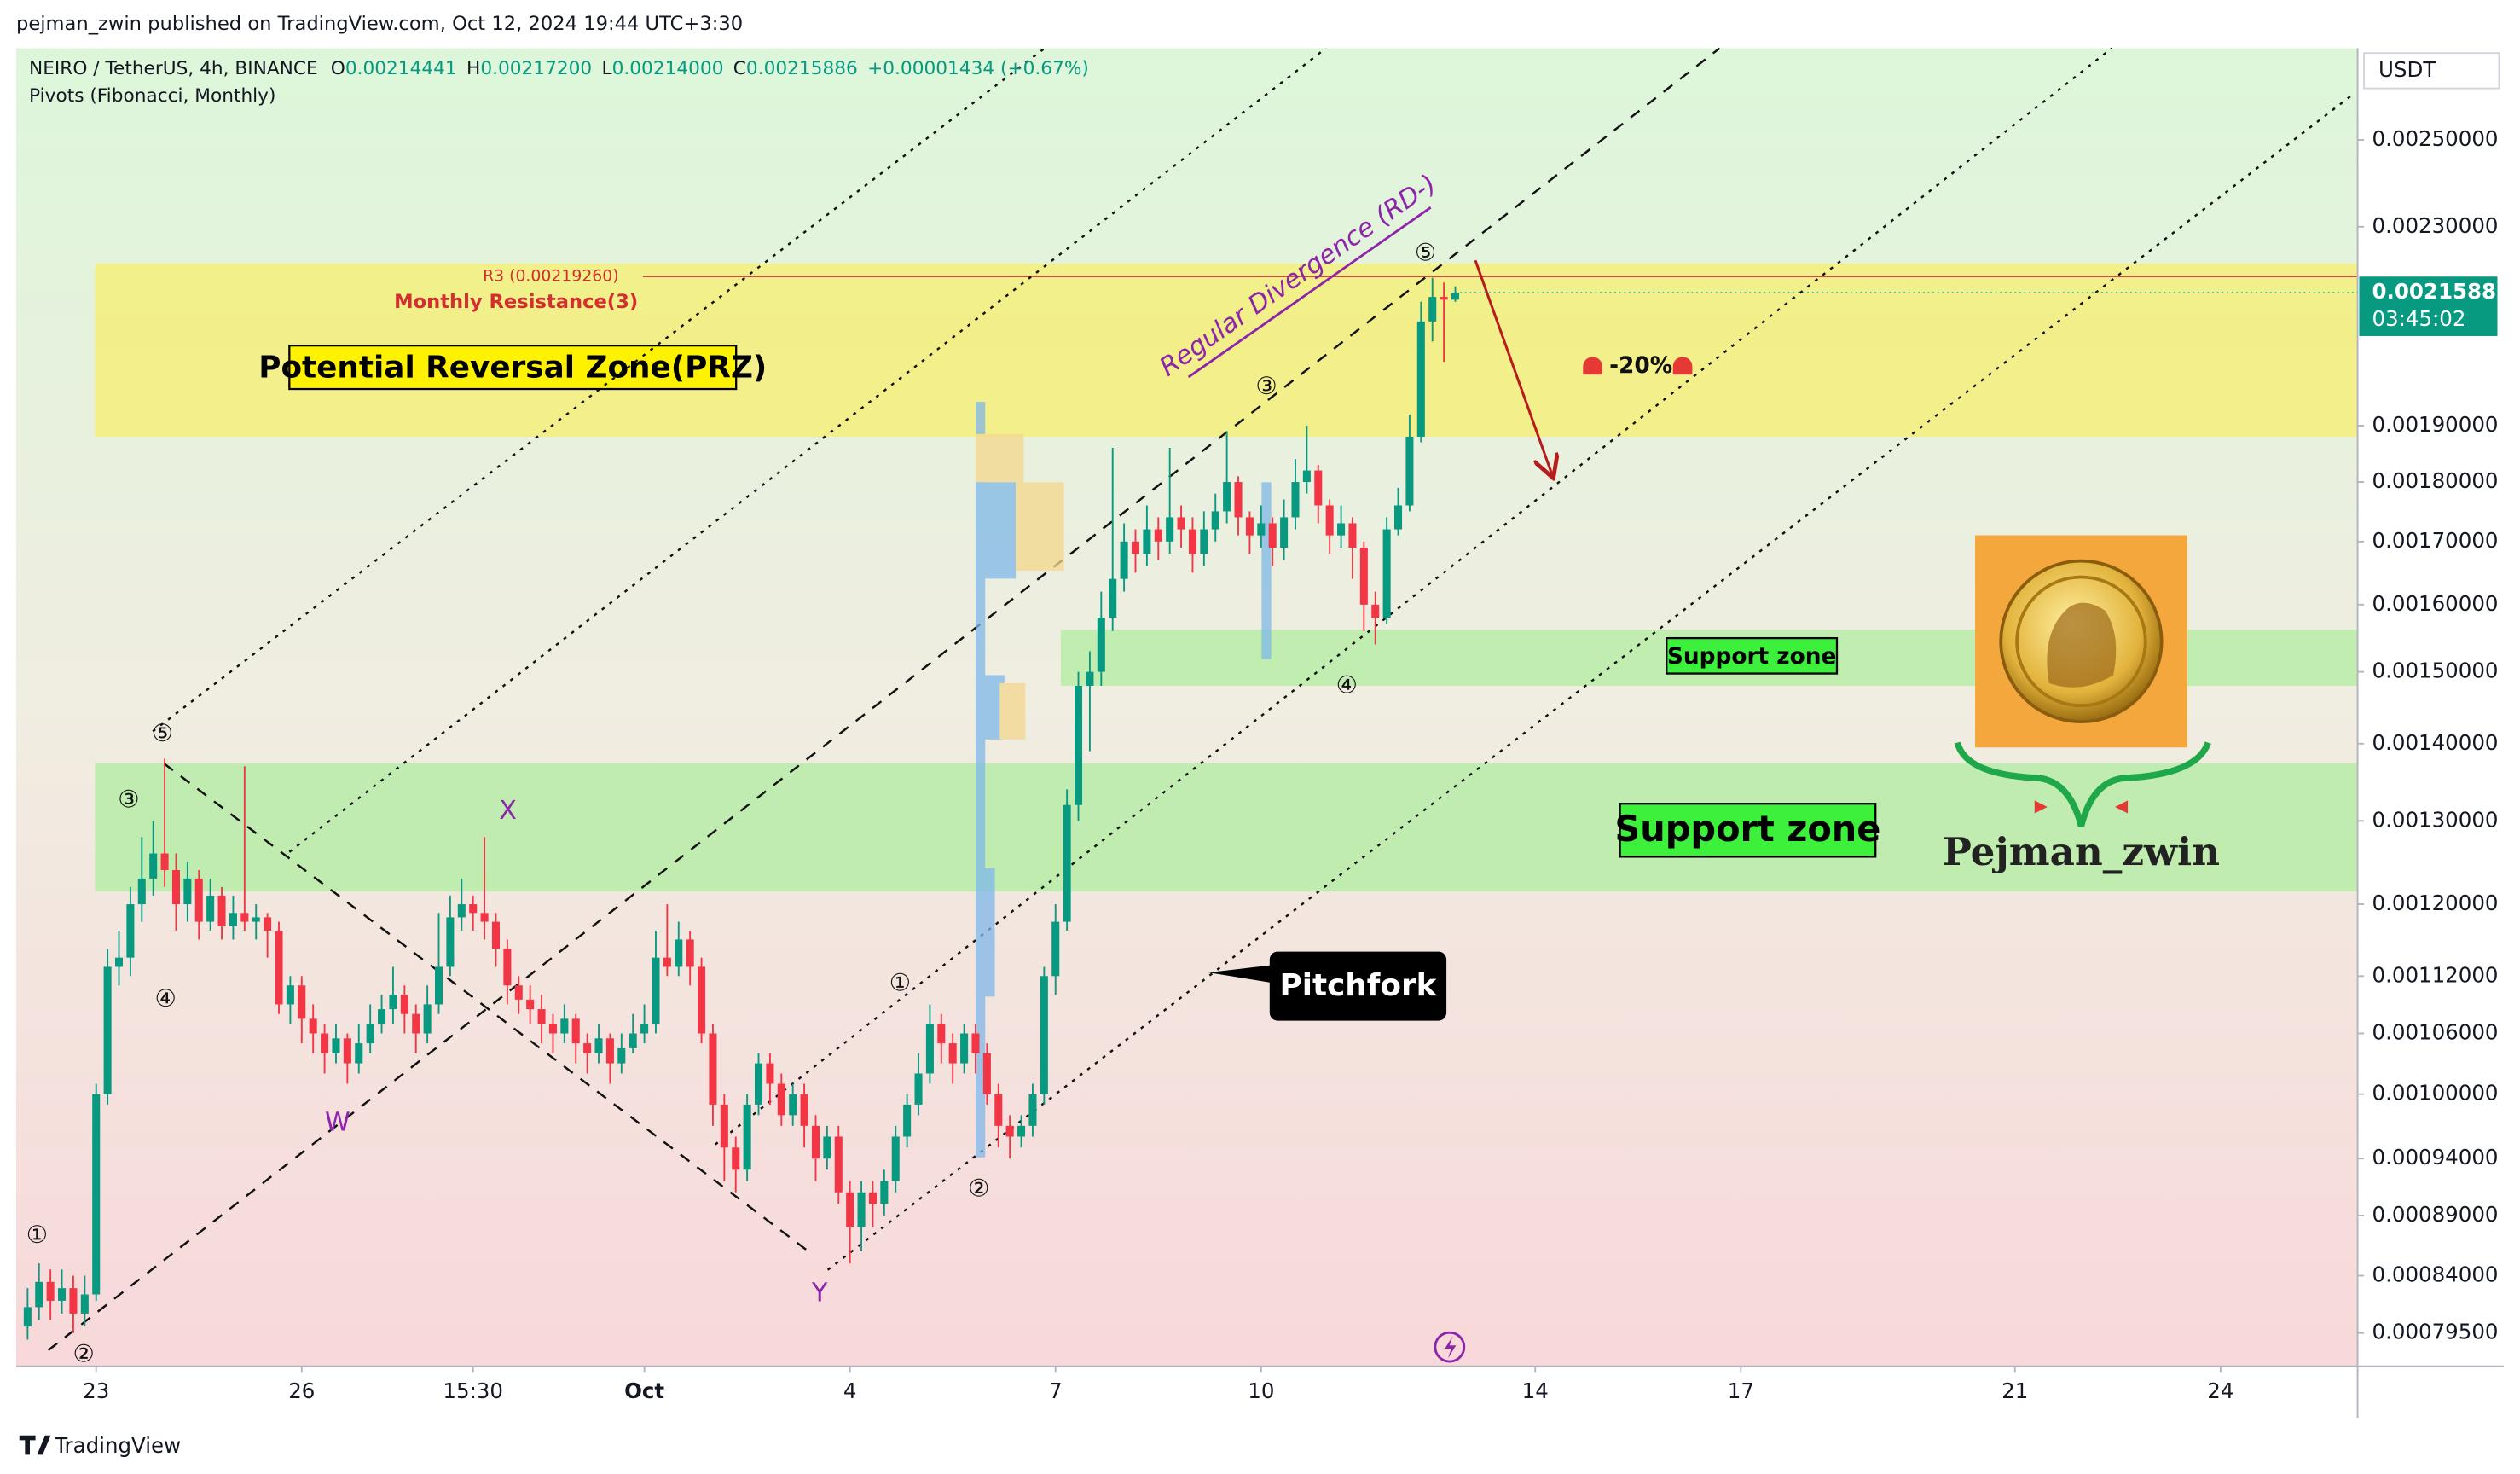  Describe the element at coordinates (2442, 291) in the screenshot. I see `last-price: 0.00215886` at that location.